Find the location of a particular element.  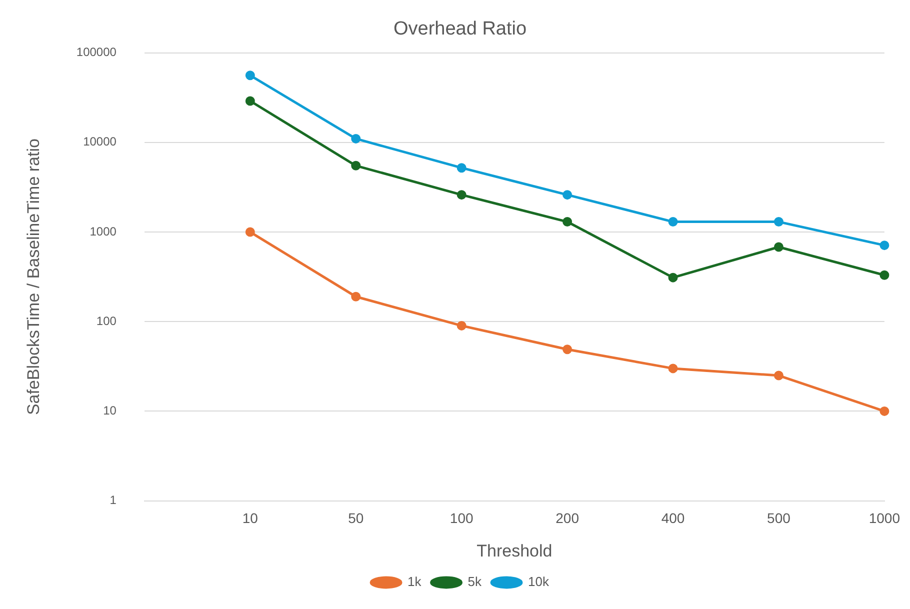

y-tick-label: 100 is located at coordinates (106, 321).